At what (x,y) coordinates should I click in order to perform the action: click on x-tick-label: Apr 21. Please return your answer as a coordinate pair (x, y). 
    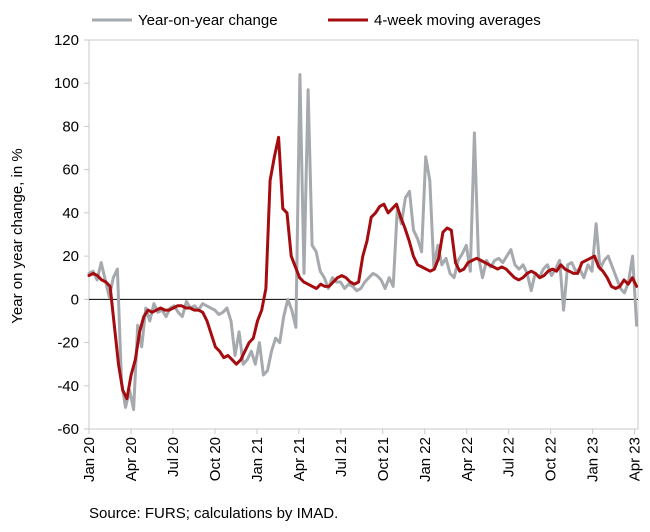
    Looking at the image, I should click on (299, 459).